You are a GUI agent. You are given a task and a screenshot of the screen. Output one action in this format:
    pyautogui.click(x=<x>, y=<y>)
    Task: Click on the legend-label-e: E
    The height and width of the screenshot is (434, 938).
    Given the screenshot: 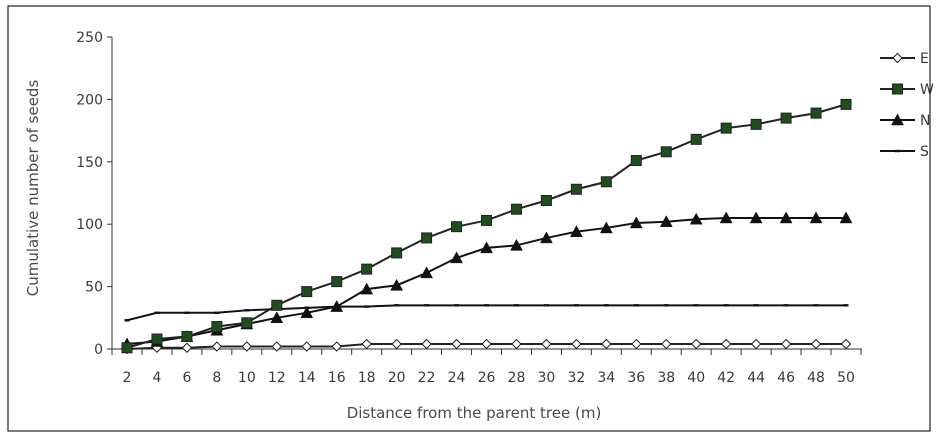 What is the action you would take?
    pyautogui.click(x=924, y=59)
    